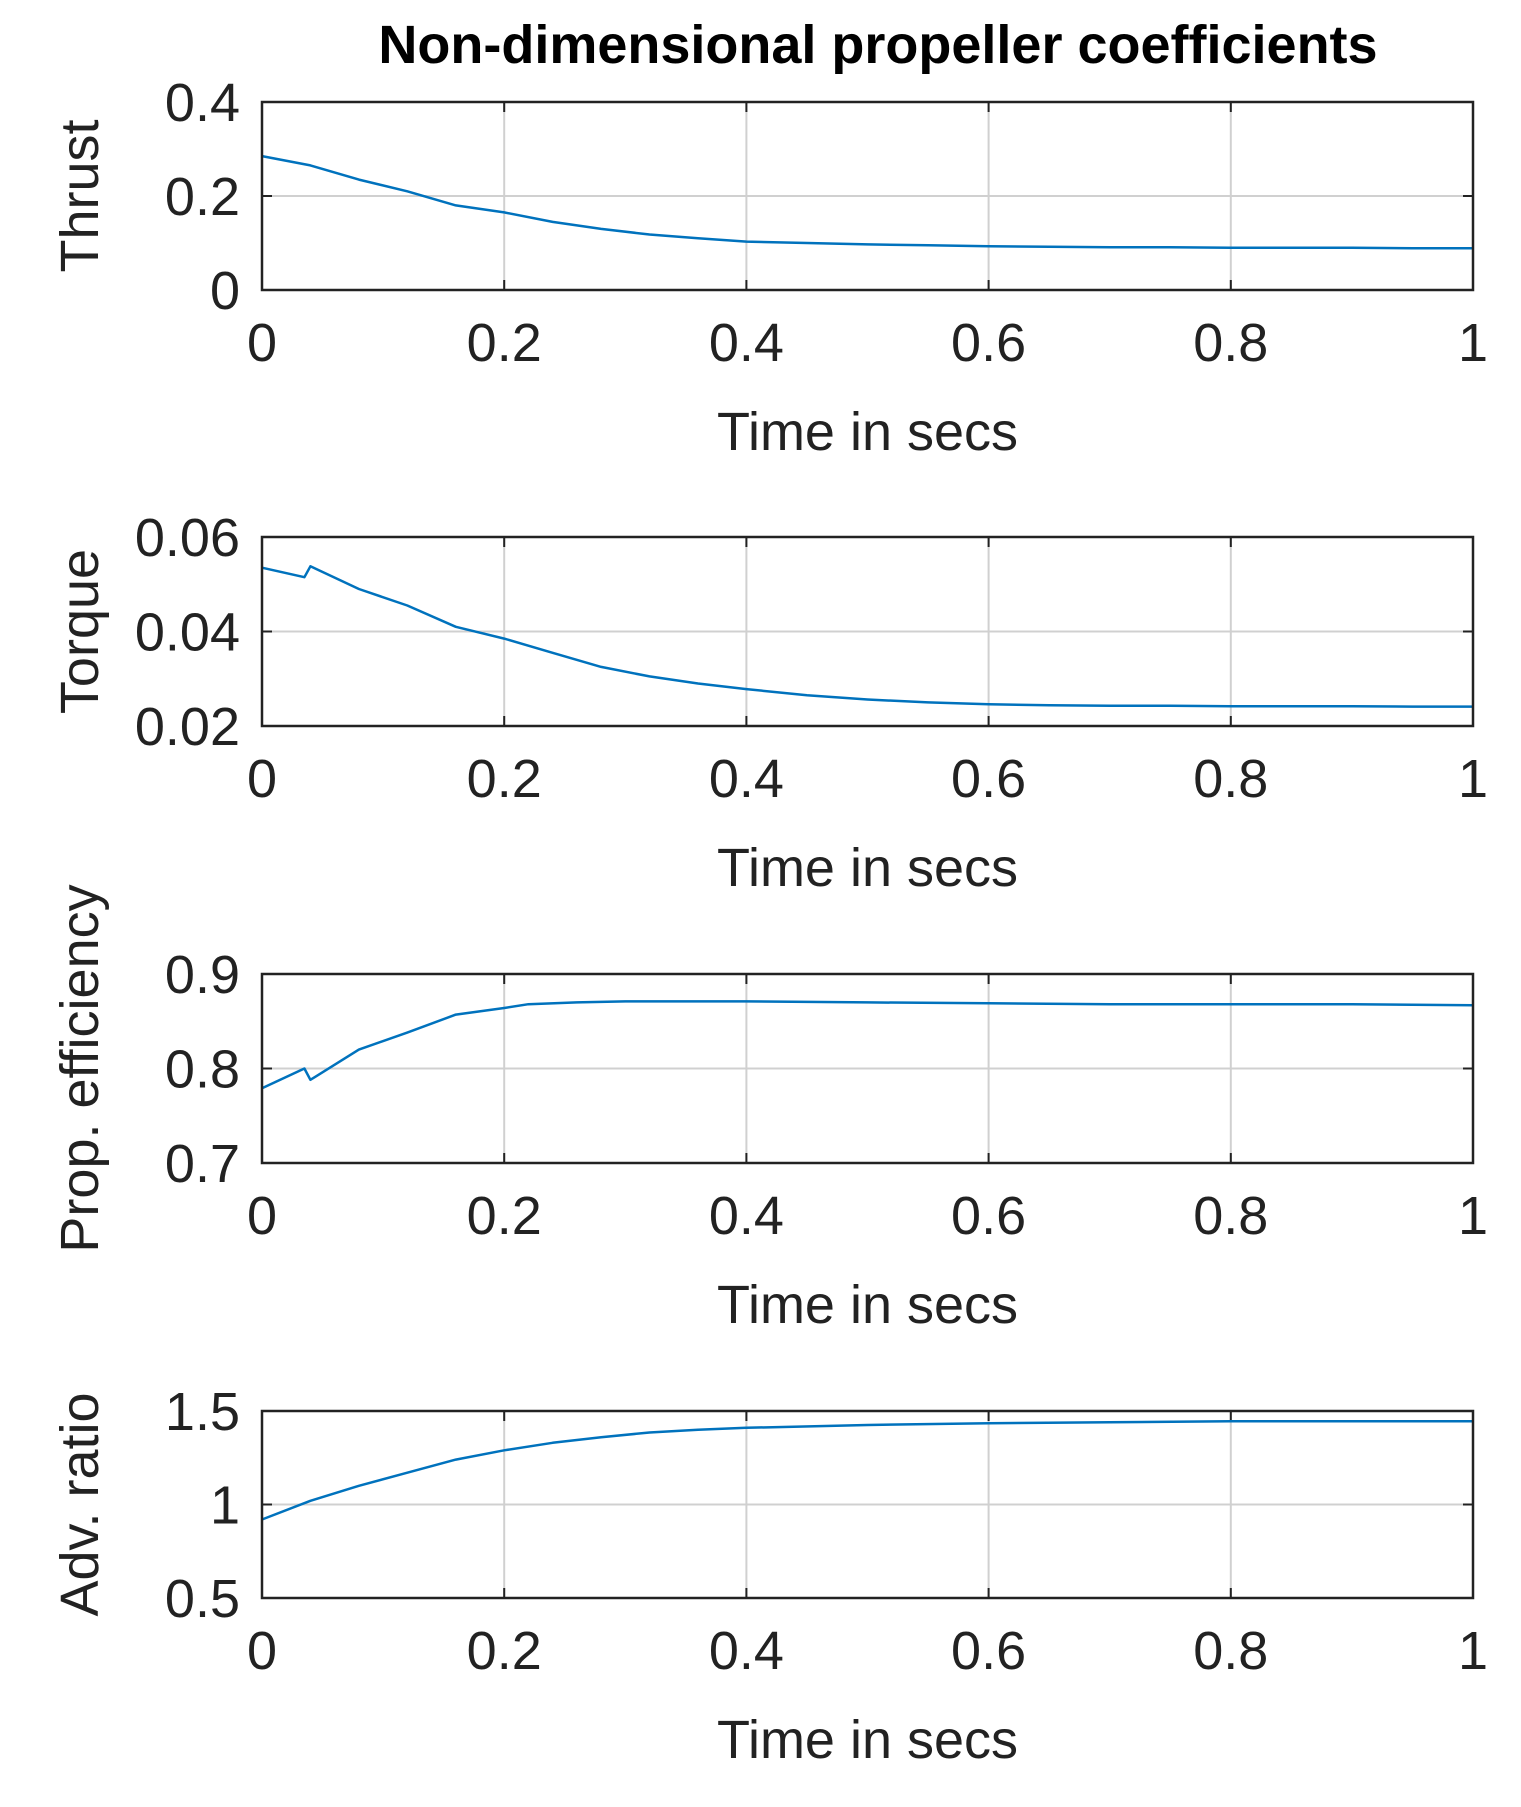 Image resolution: width=1521 pixels, height=1807 pixels. What do you see at coordinates (202, 975) in the screenshot?
I see `y-tick-label: 0.9` at bounding box center [202, 975].